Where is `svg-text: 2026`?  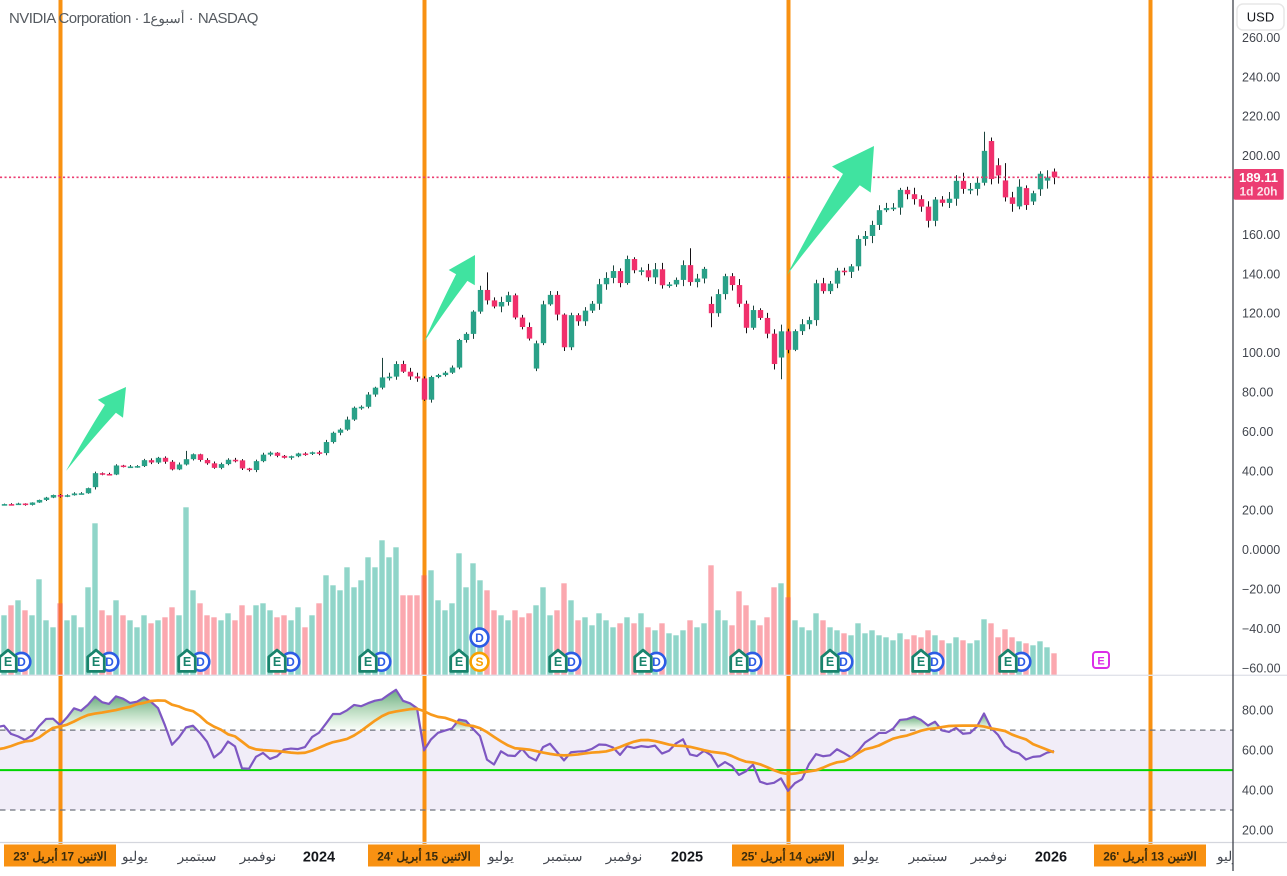
svg-text: 2026 is located at coordinates (1051, 858).